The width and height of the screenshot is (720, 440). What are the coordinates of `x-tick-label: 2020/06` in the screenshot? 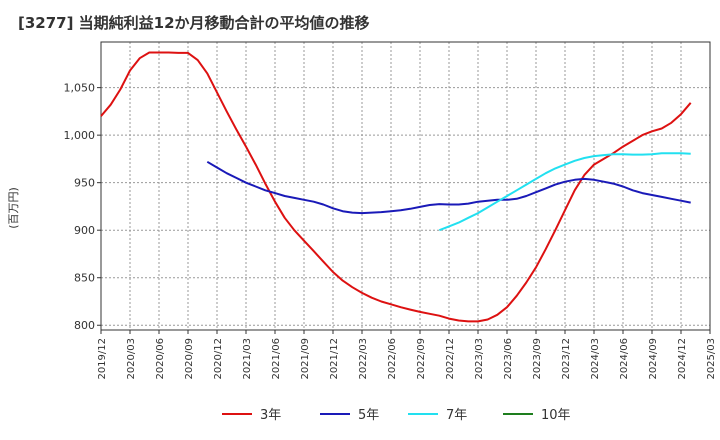 It's located at (160, 359).